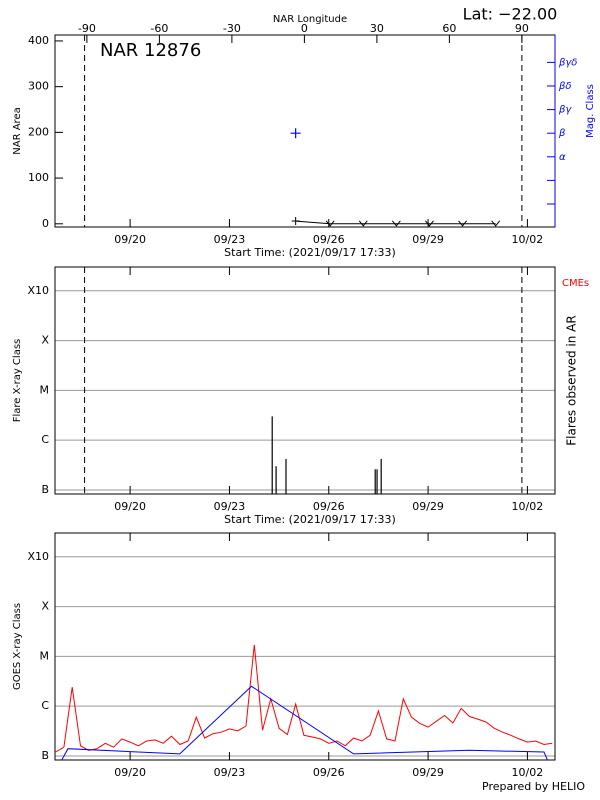  I want to click on y2-axis-label: Mag. Class, so click(590, 111).